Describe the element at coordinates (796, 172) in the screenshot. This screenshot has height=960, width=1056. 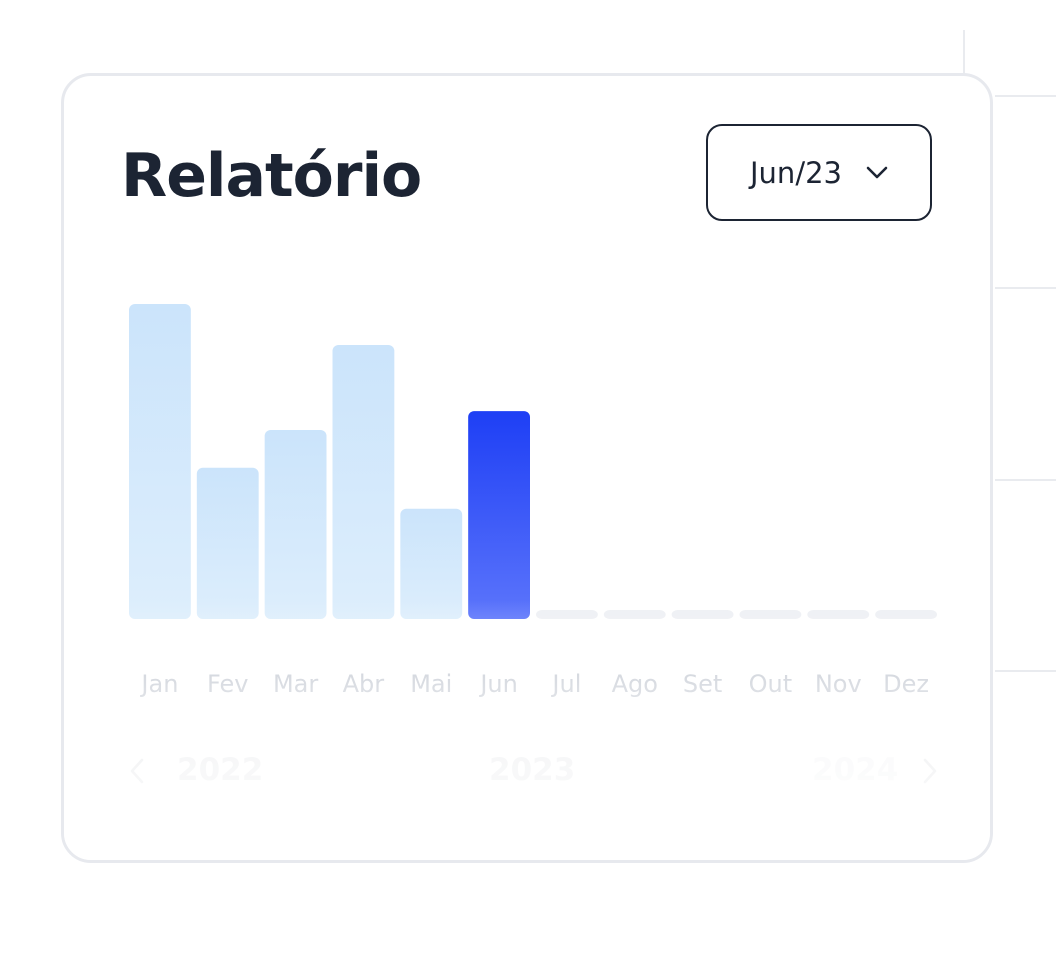
I see `month-select-value: Jun/23` at that location.